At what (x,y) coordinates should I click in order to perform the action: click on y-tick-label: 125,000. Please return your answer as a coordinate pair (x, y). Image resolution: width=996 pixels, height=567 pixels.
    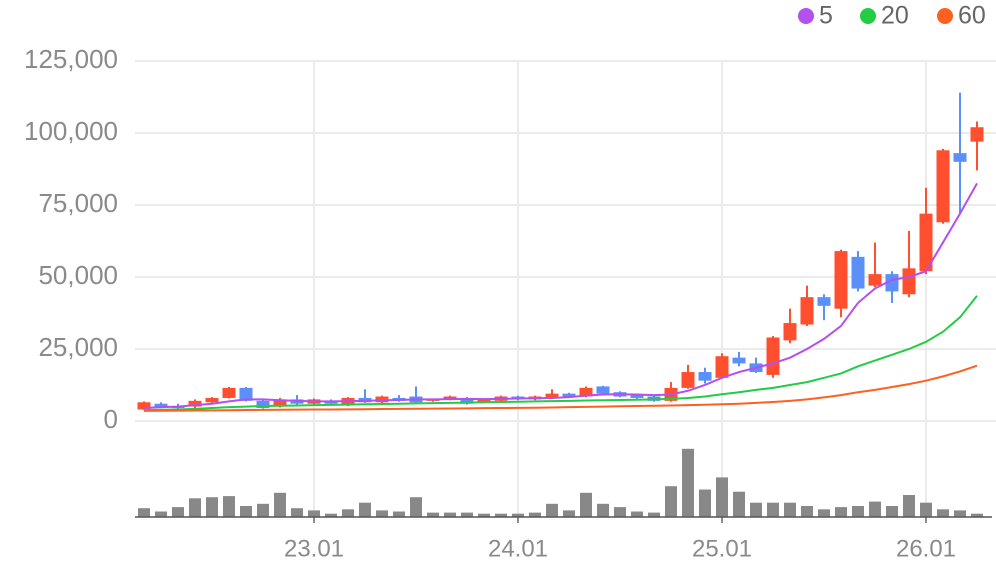
    Looking at the image, I should click on (71, 59).